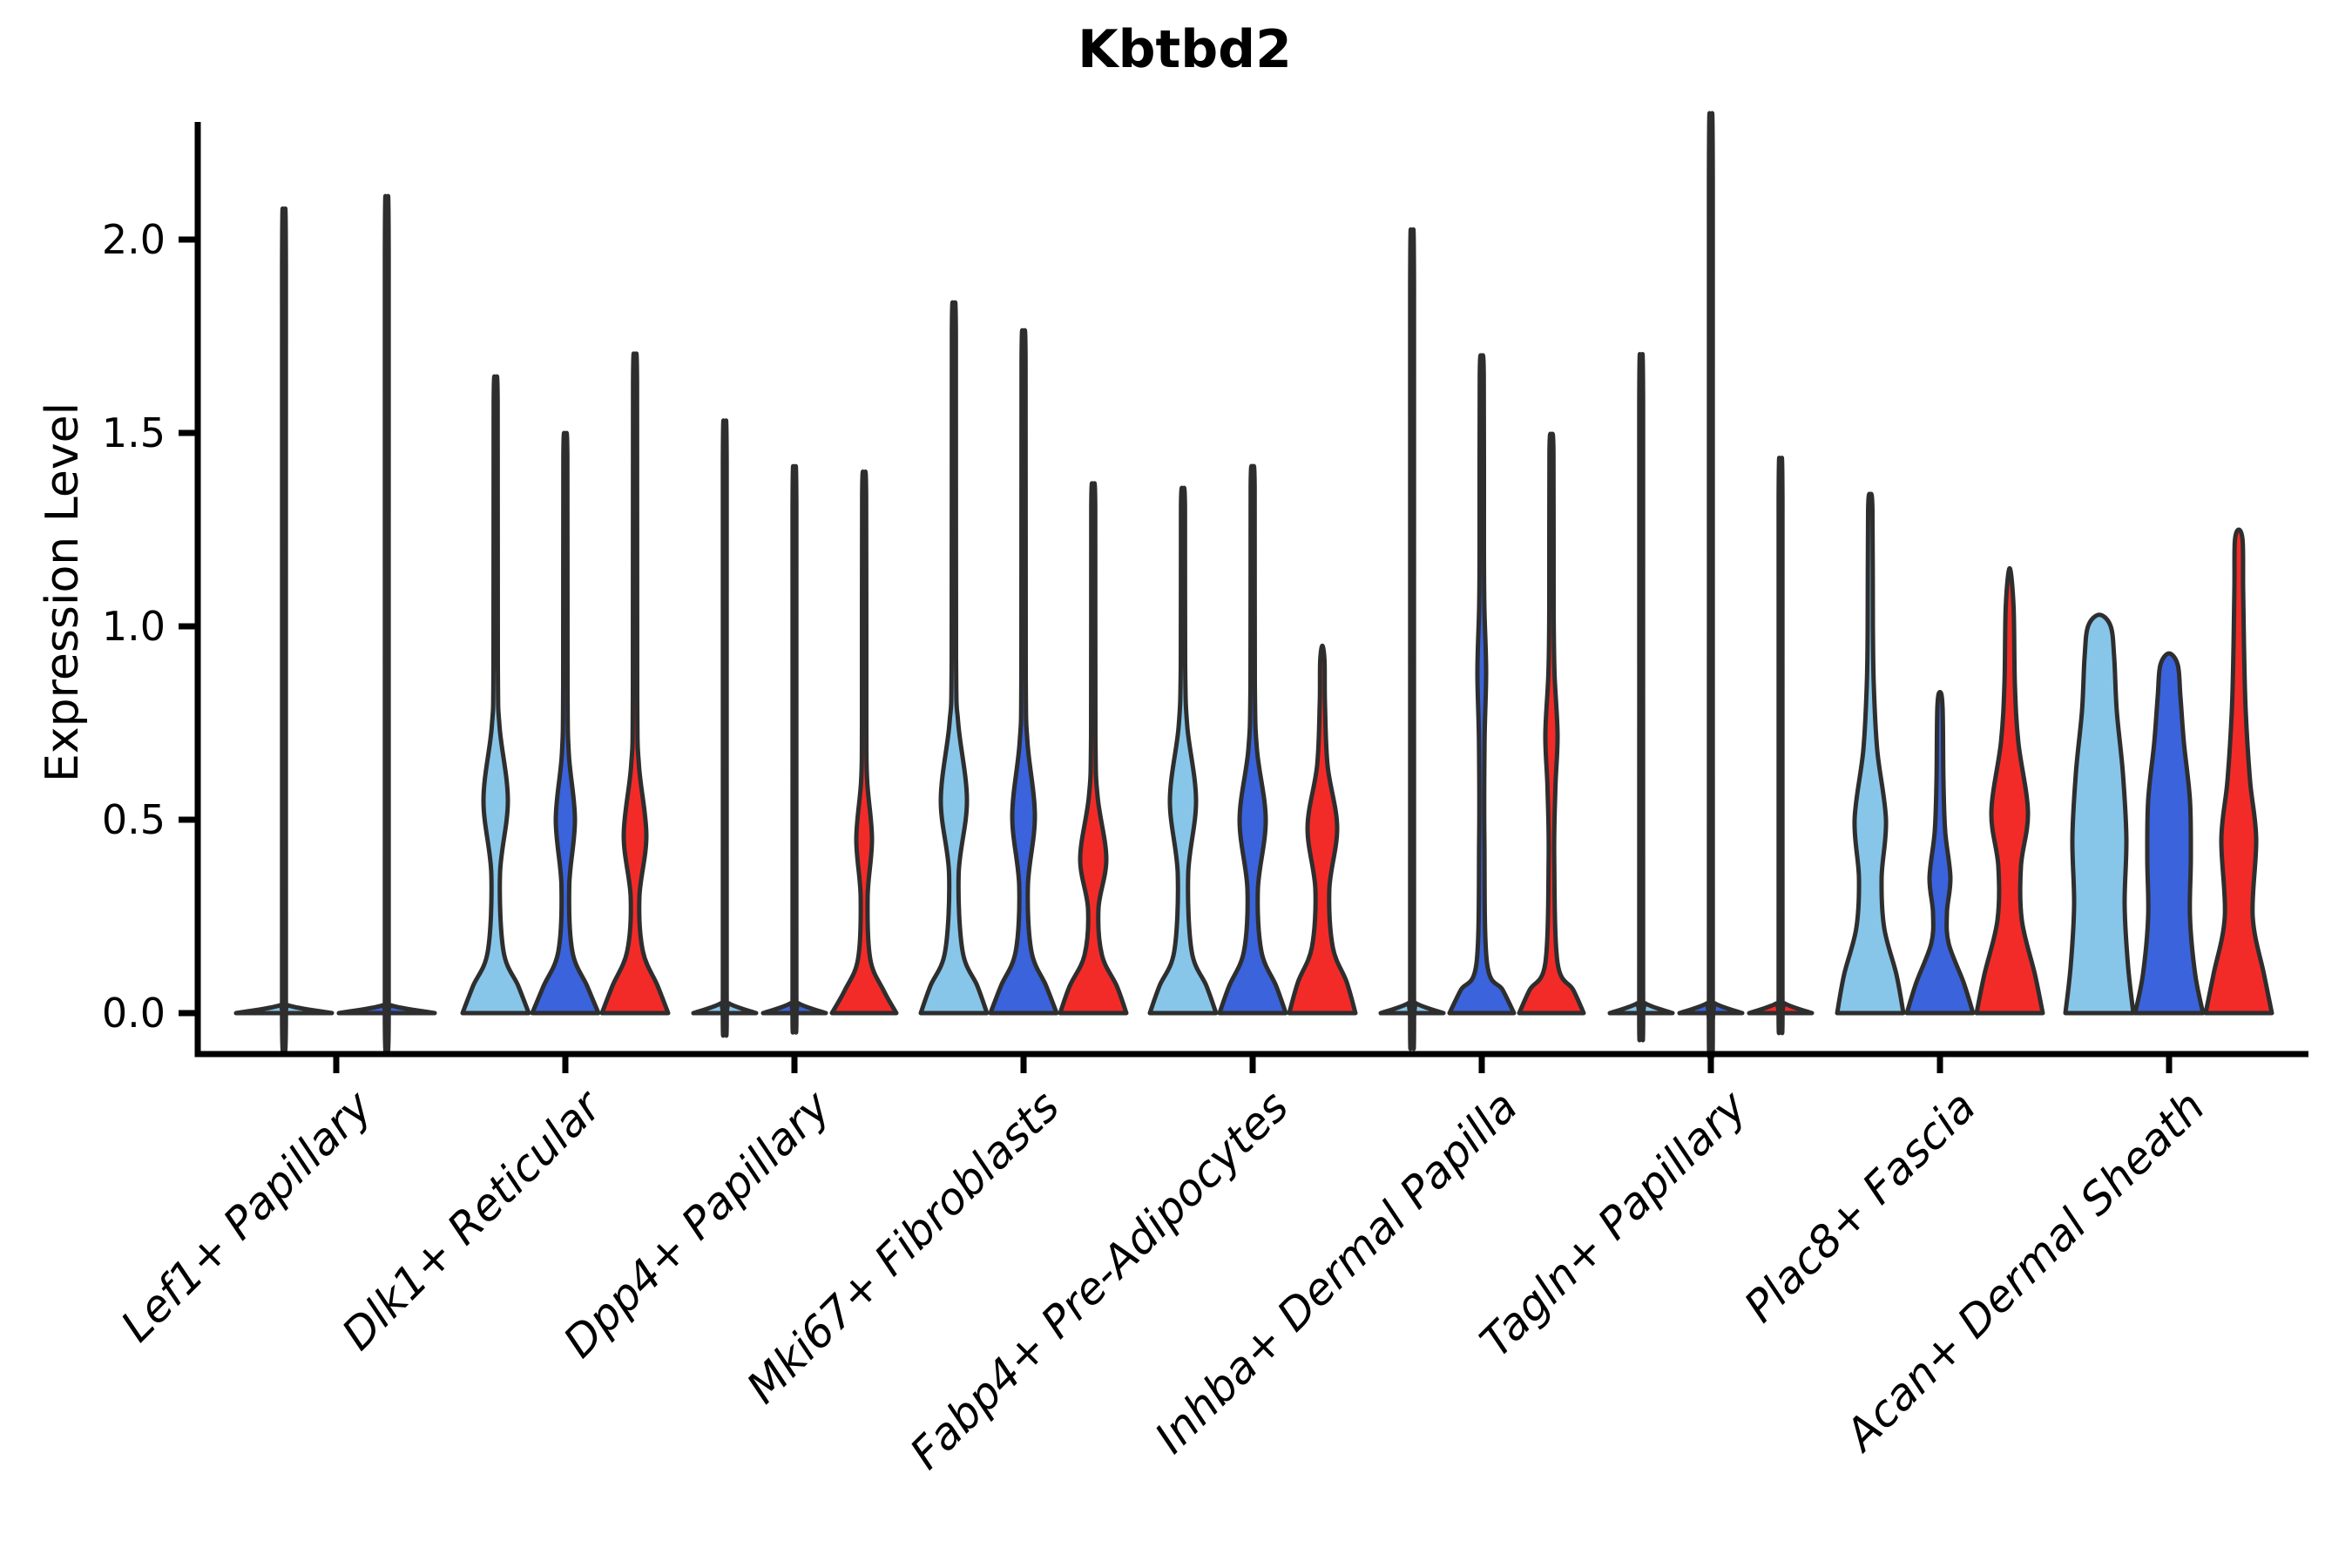  What do you see at coordinates (284, 630) in the screenshot?
I see `violin-lef1-light_blue` at bounding box center [284, 630].